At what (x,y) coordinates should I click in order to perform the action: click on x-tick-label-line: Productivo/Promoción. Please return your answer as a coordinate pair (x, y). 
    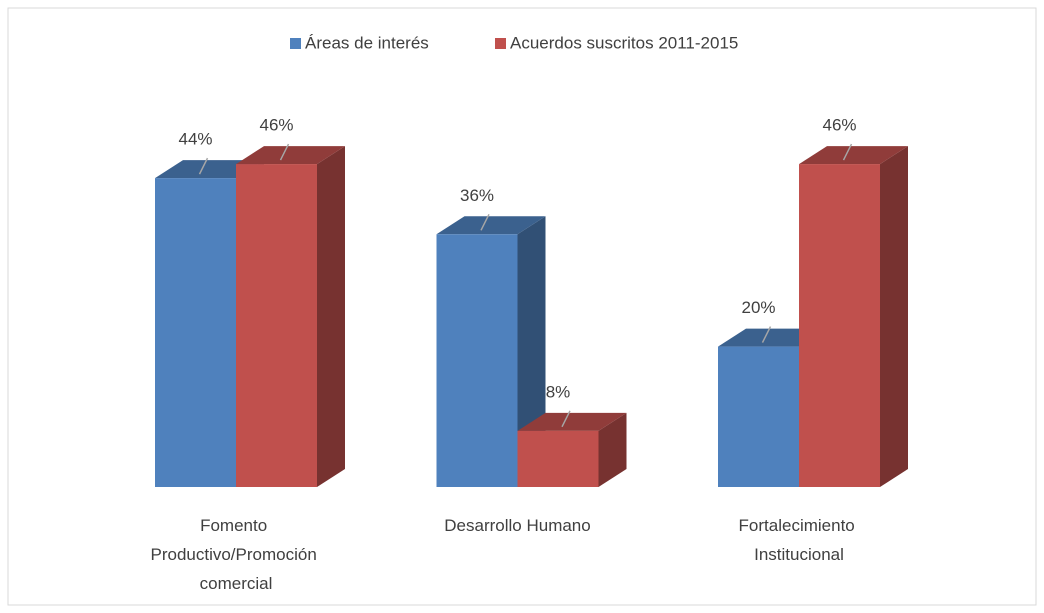
    Looking at the image, I should click on (235, 554).